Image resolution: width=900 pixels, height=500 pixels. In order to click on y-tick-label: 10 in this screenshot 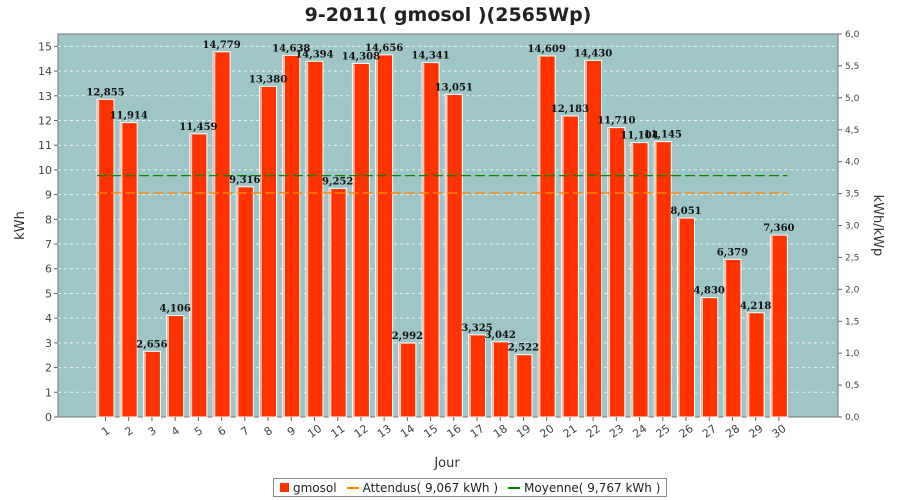, I will do `click(45, 170)`.